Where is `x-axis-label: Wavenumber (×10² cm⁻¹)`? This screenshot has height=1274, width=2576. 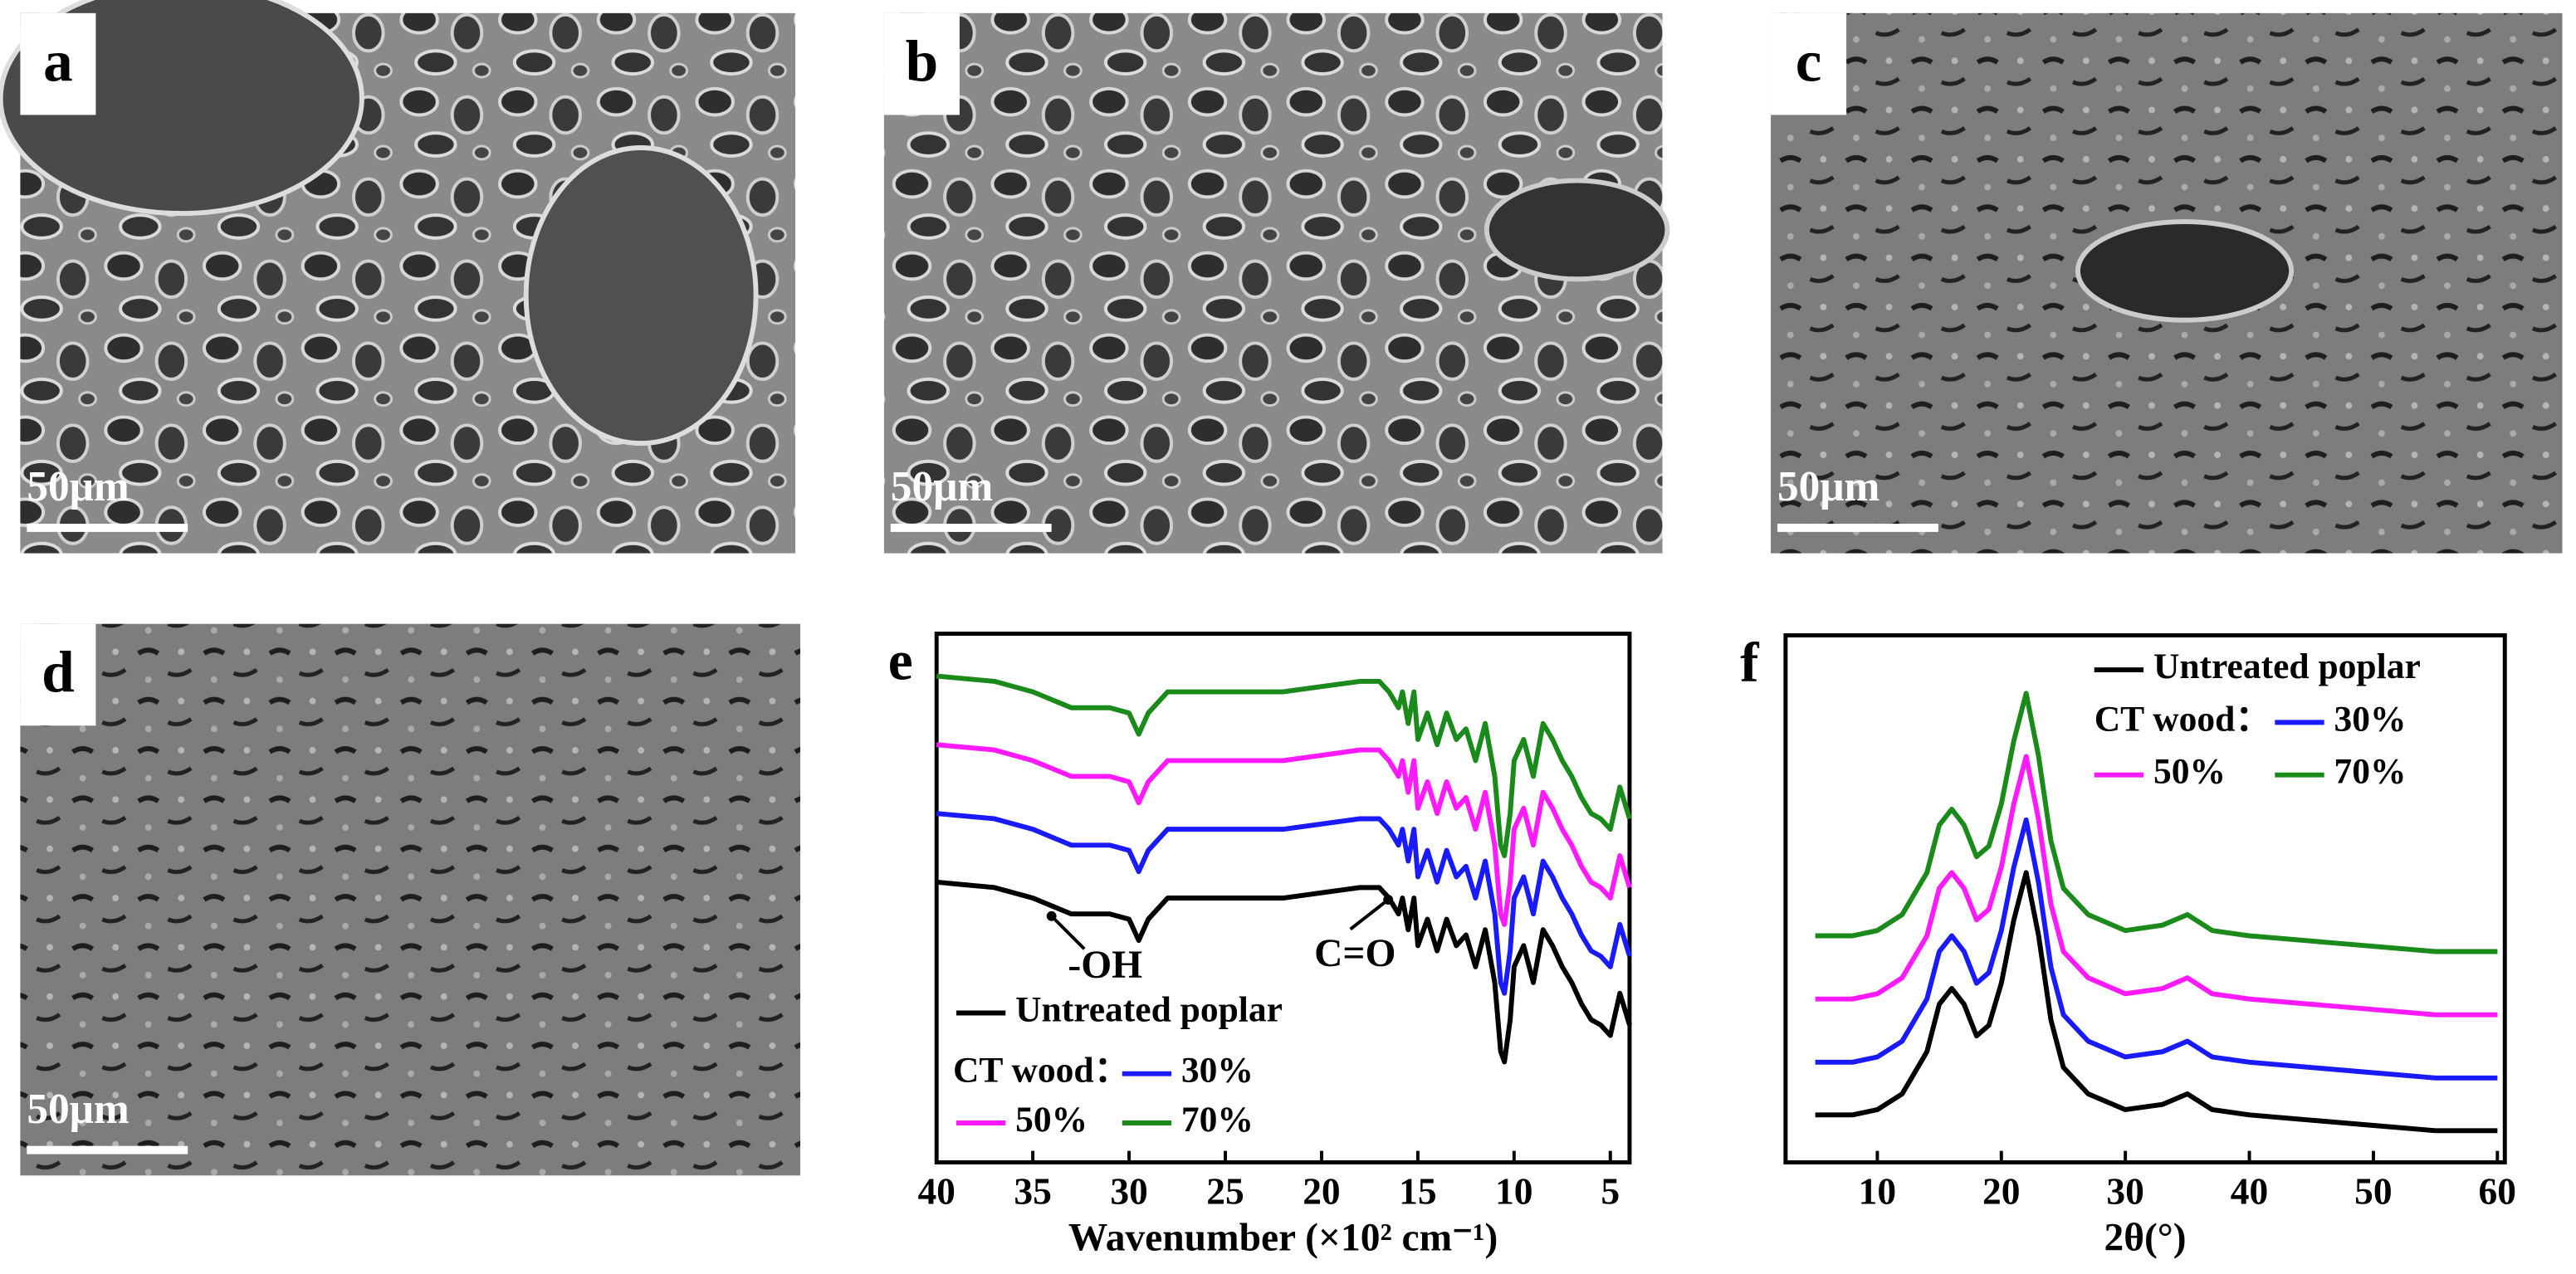 x-axis-label: Wavenumber (×10² cm⁻¹) is located at coordinates (1283, 1237).